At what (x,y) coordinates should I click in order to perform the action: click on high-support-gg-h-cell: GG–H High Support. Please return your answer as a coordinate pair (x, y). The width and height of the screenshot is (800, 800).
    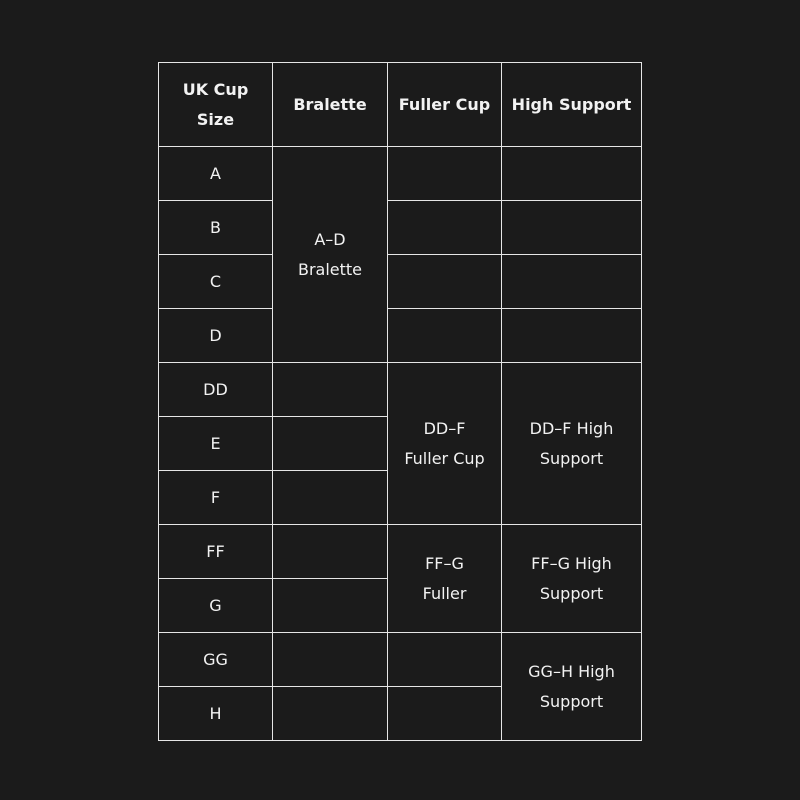
    Looking at the image, I should click on (571, 686).